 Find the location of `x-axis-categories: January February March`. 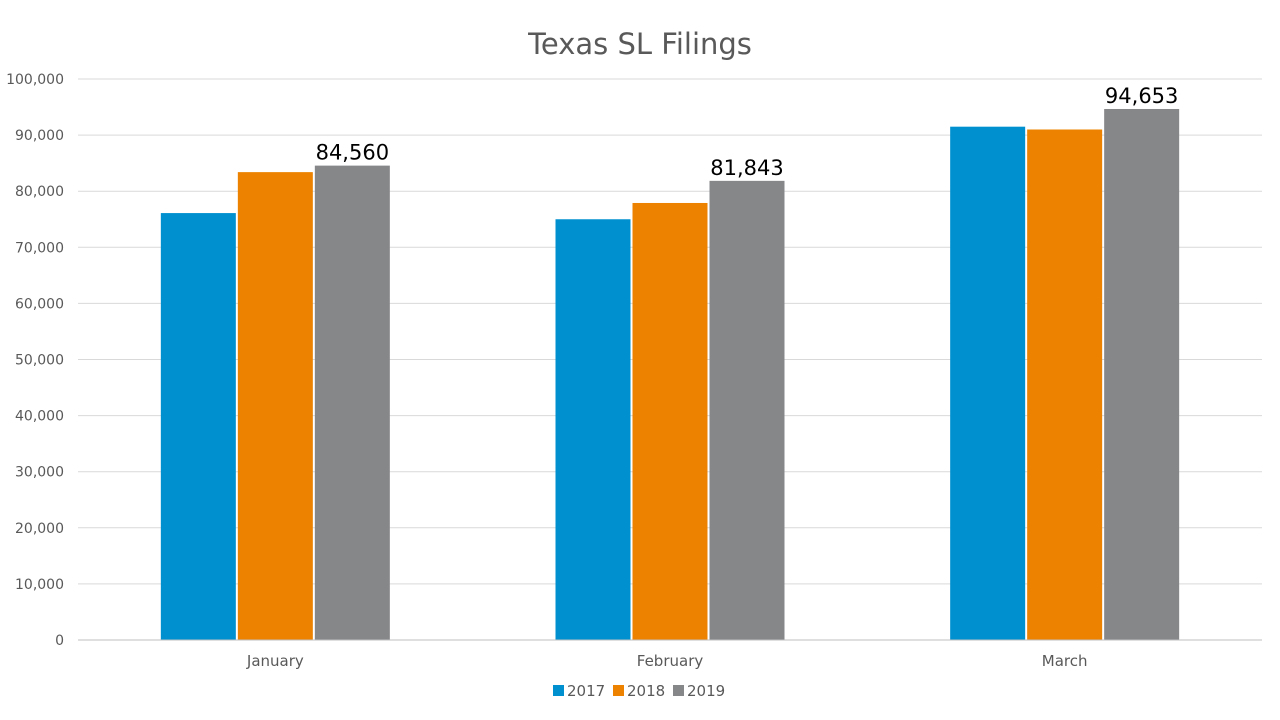

x-axis-categories: January February March is located at coordinates (667, 661).